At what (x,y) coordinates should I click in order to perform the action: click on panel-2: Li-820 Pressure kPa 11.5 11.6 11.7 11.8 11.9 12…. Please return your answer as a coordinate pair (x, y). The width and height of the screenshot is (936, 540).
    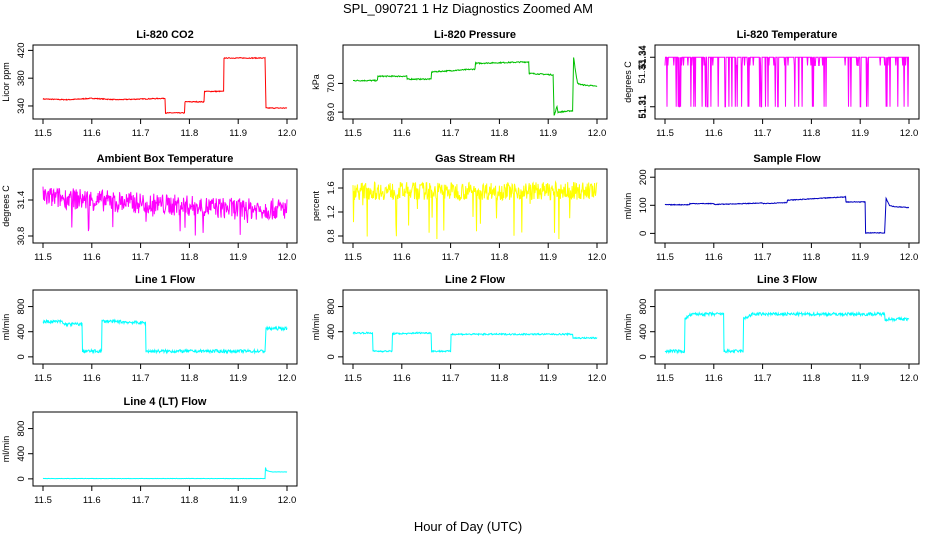
    Looking at the image, I should click on (459, 84).